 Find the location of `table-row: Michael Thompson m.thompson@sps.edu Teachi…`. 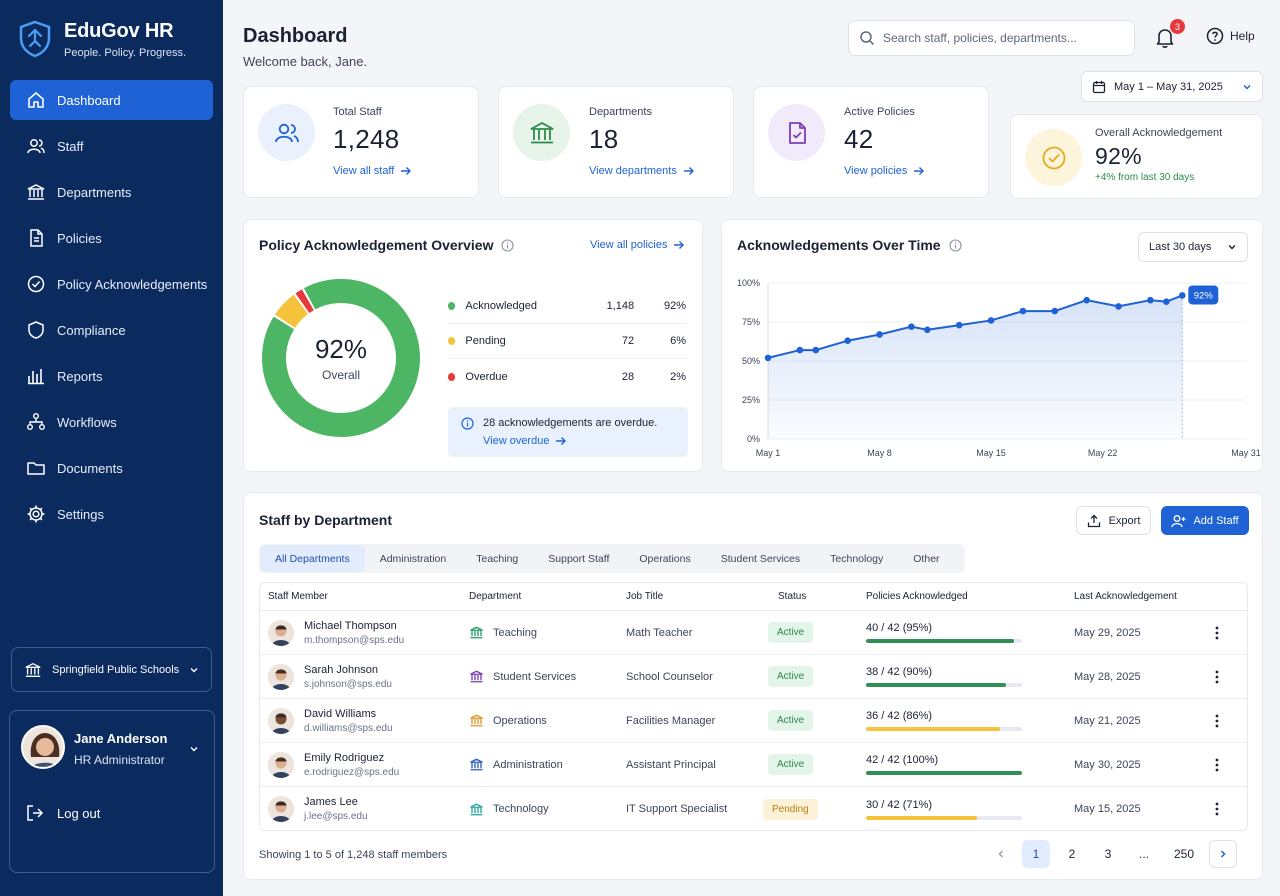

table-row: Michael Thompson m.thompson@sps.edu Teachi… is located at coordinates (753, 633).